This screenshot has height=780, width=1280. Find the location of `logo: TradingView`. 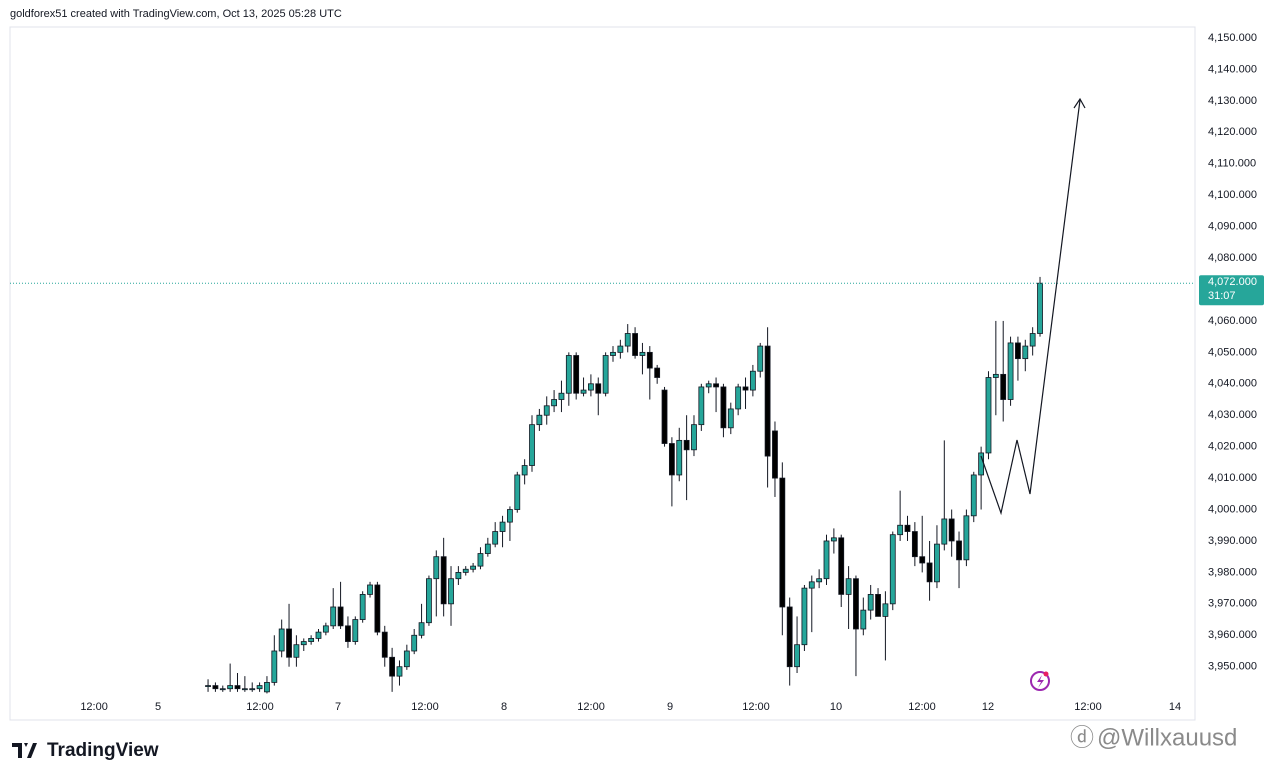

logo: TradingView is located at coordinates (85, 750).